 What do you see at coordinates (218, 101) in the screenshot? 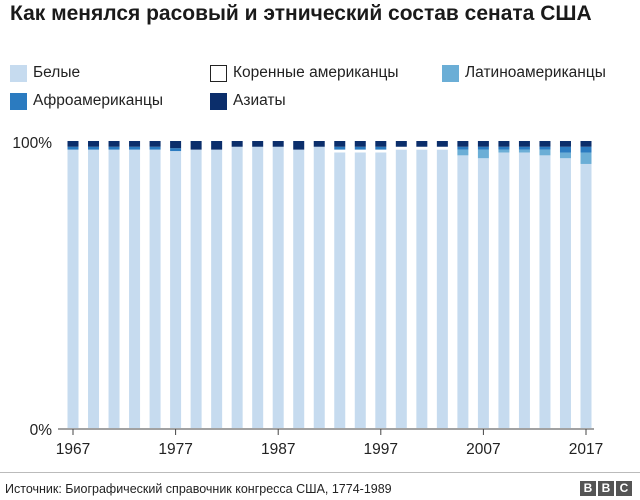
I see `legend-swatch-asian` at bounding box center [218, 101].